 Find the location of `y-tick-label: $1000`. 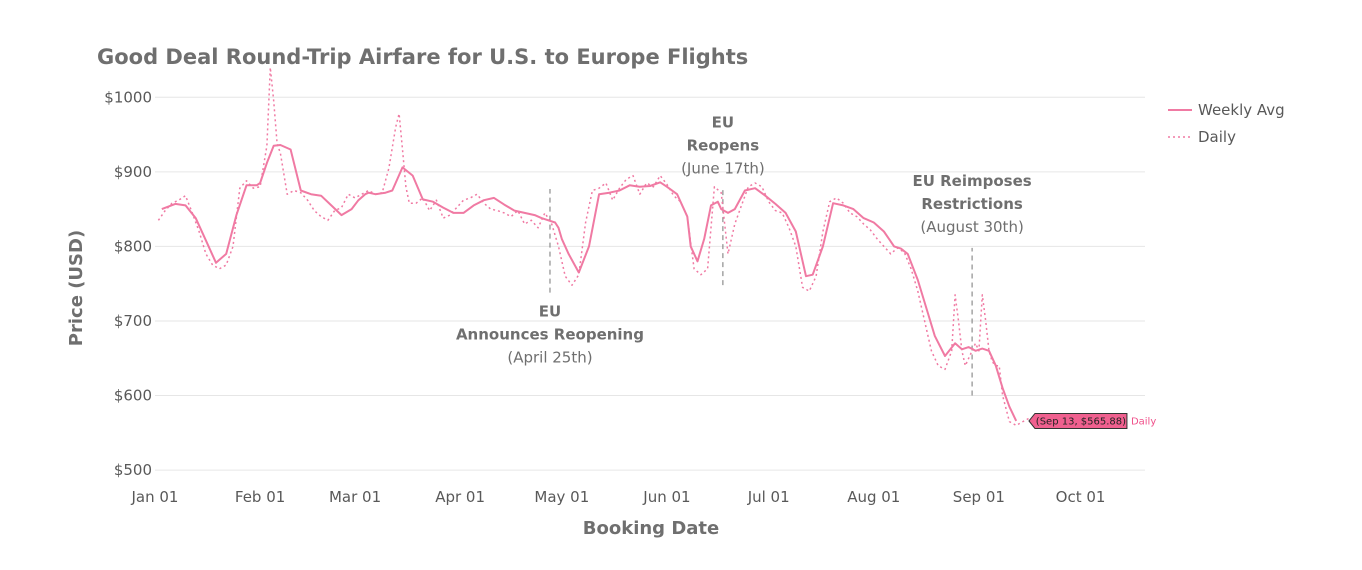

y-tick-label: $1000 is located at coordinates (128, 97).